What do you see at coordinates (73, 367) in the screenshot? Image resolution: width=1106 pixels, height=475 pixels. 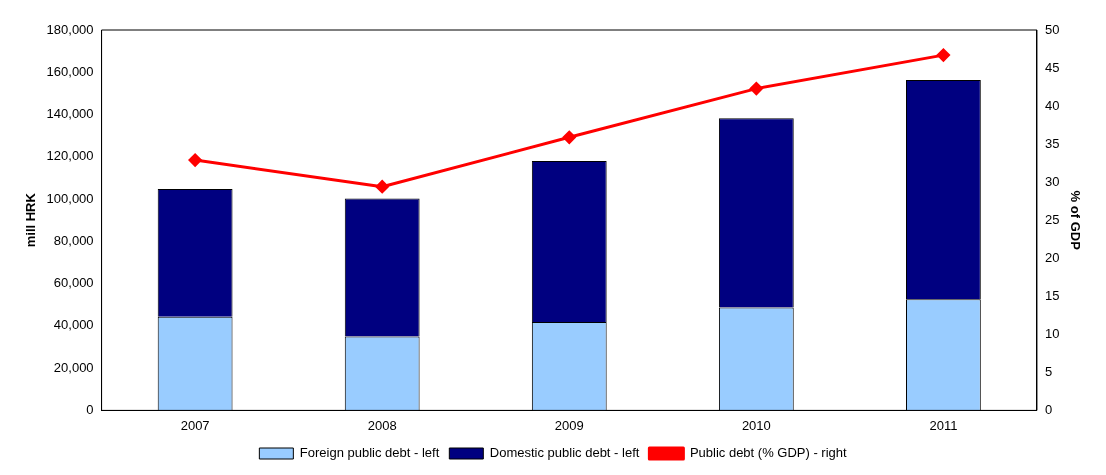 I see `y-tick-label: 20,000` at bounding box center [73, 367].